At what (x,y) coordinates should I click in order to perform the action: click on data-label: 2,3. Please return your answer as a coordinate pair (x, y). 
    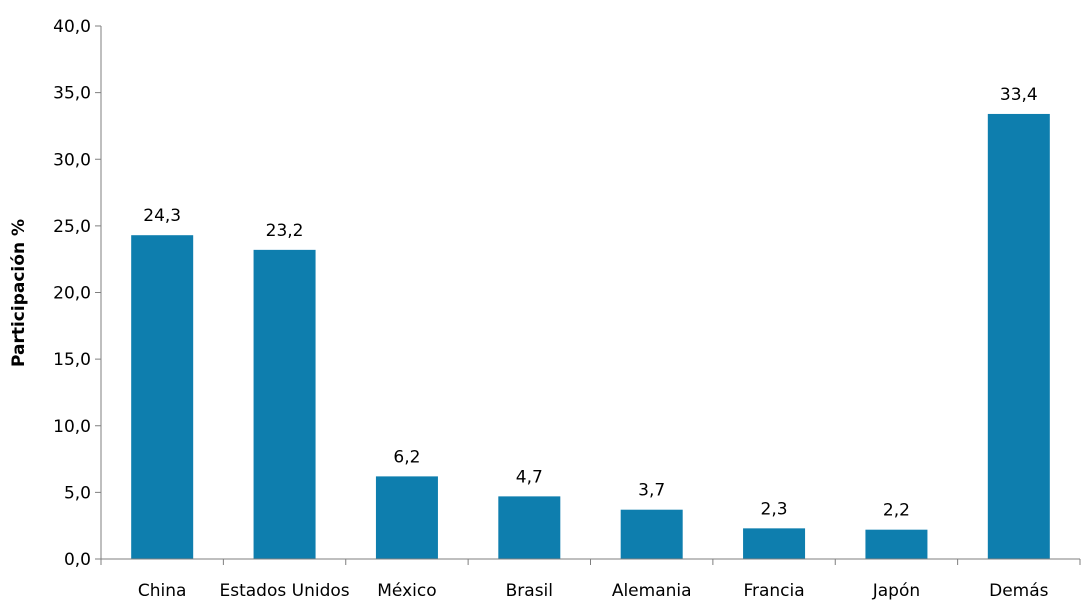
    Looking at the image, I should click on (774, 509).